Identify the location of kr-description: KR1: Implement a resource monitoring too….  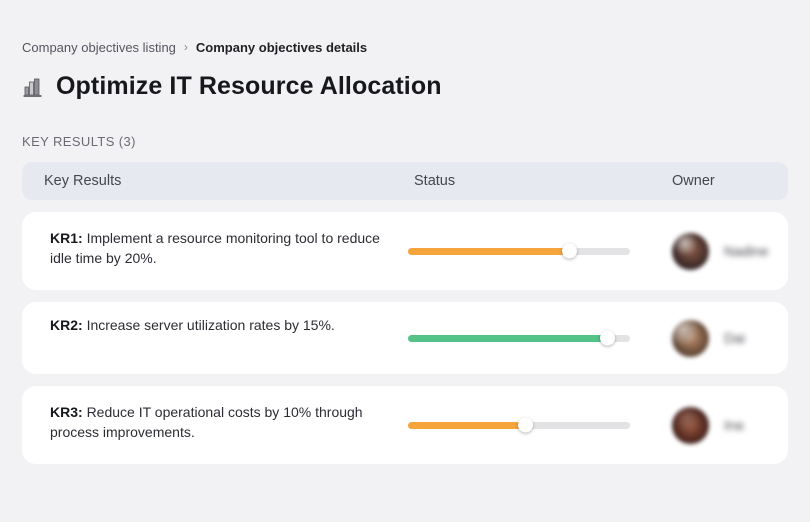
(215, 240).